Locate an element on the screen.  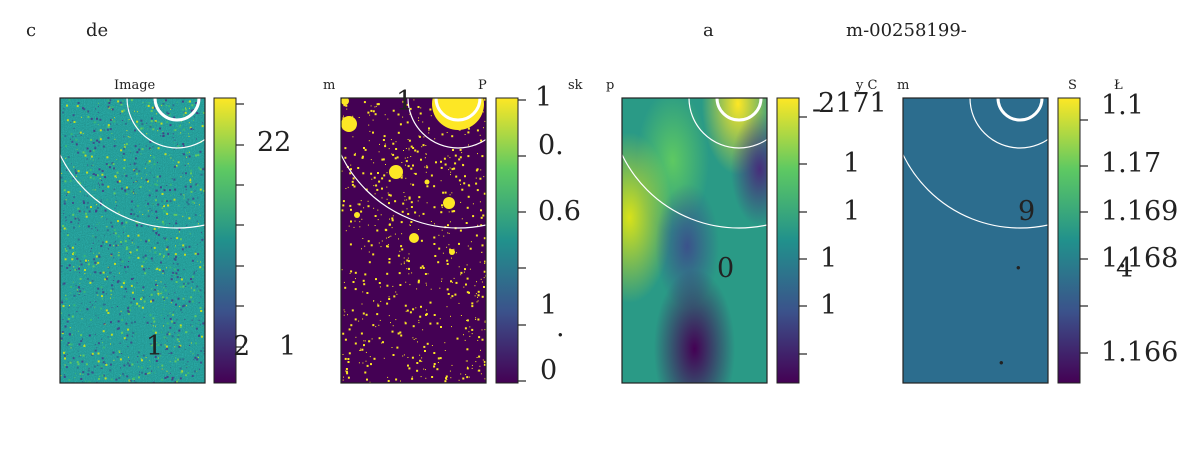
colorbar-model-tick-label: 1.169 is located at coordinates (1140, 211).